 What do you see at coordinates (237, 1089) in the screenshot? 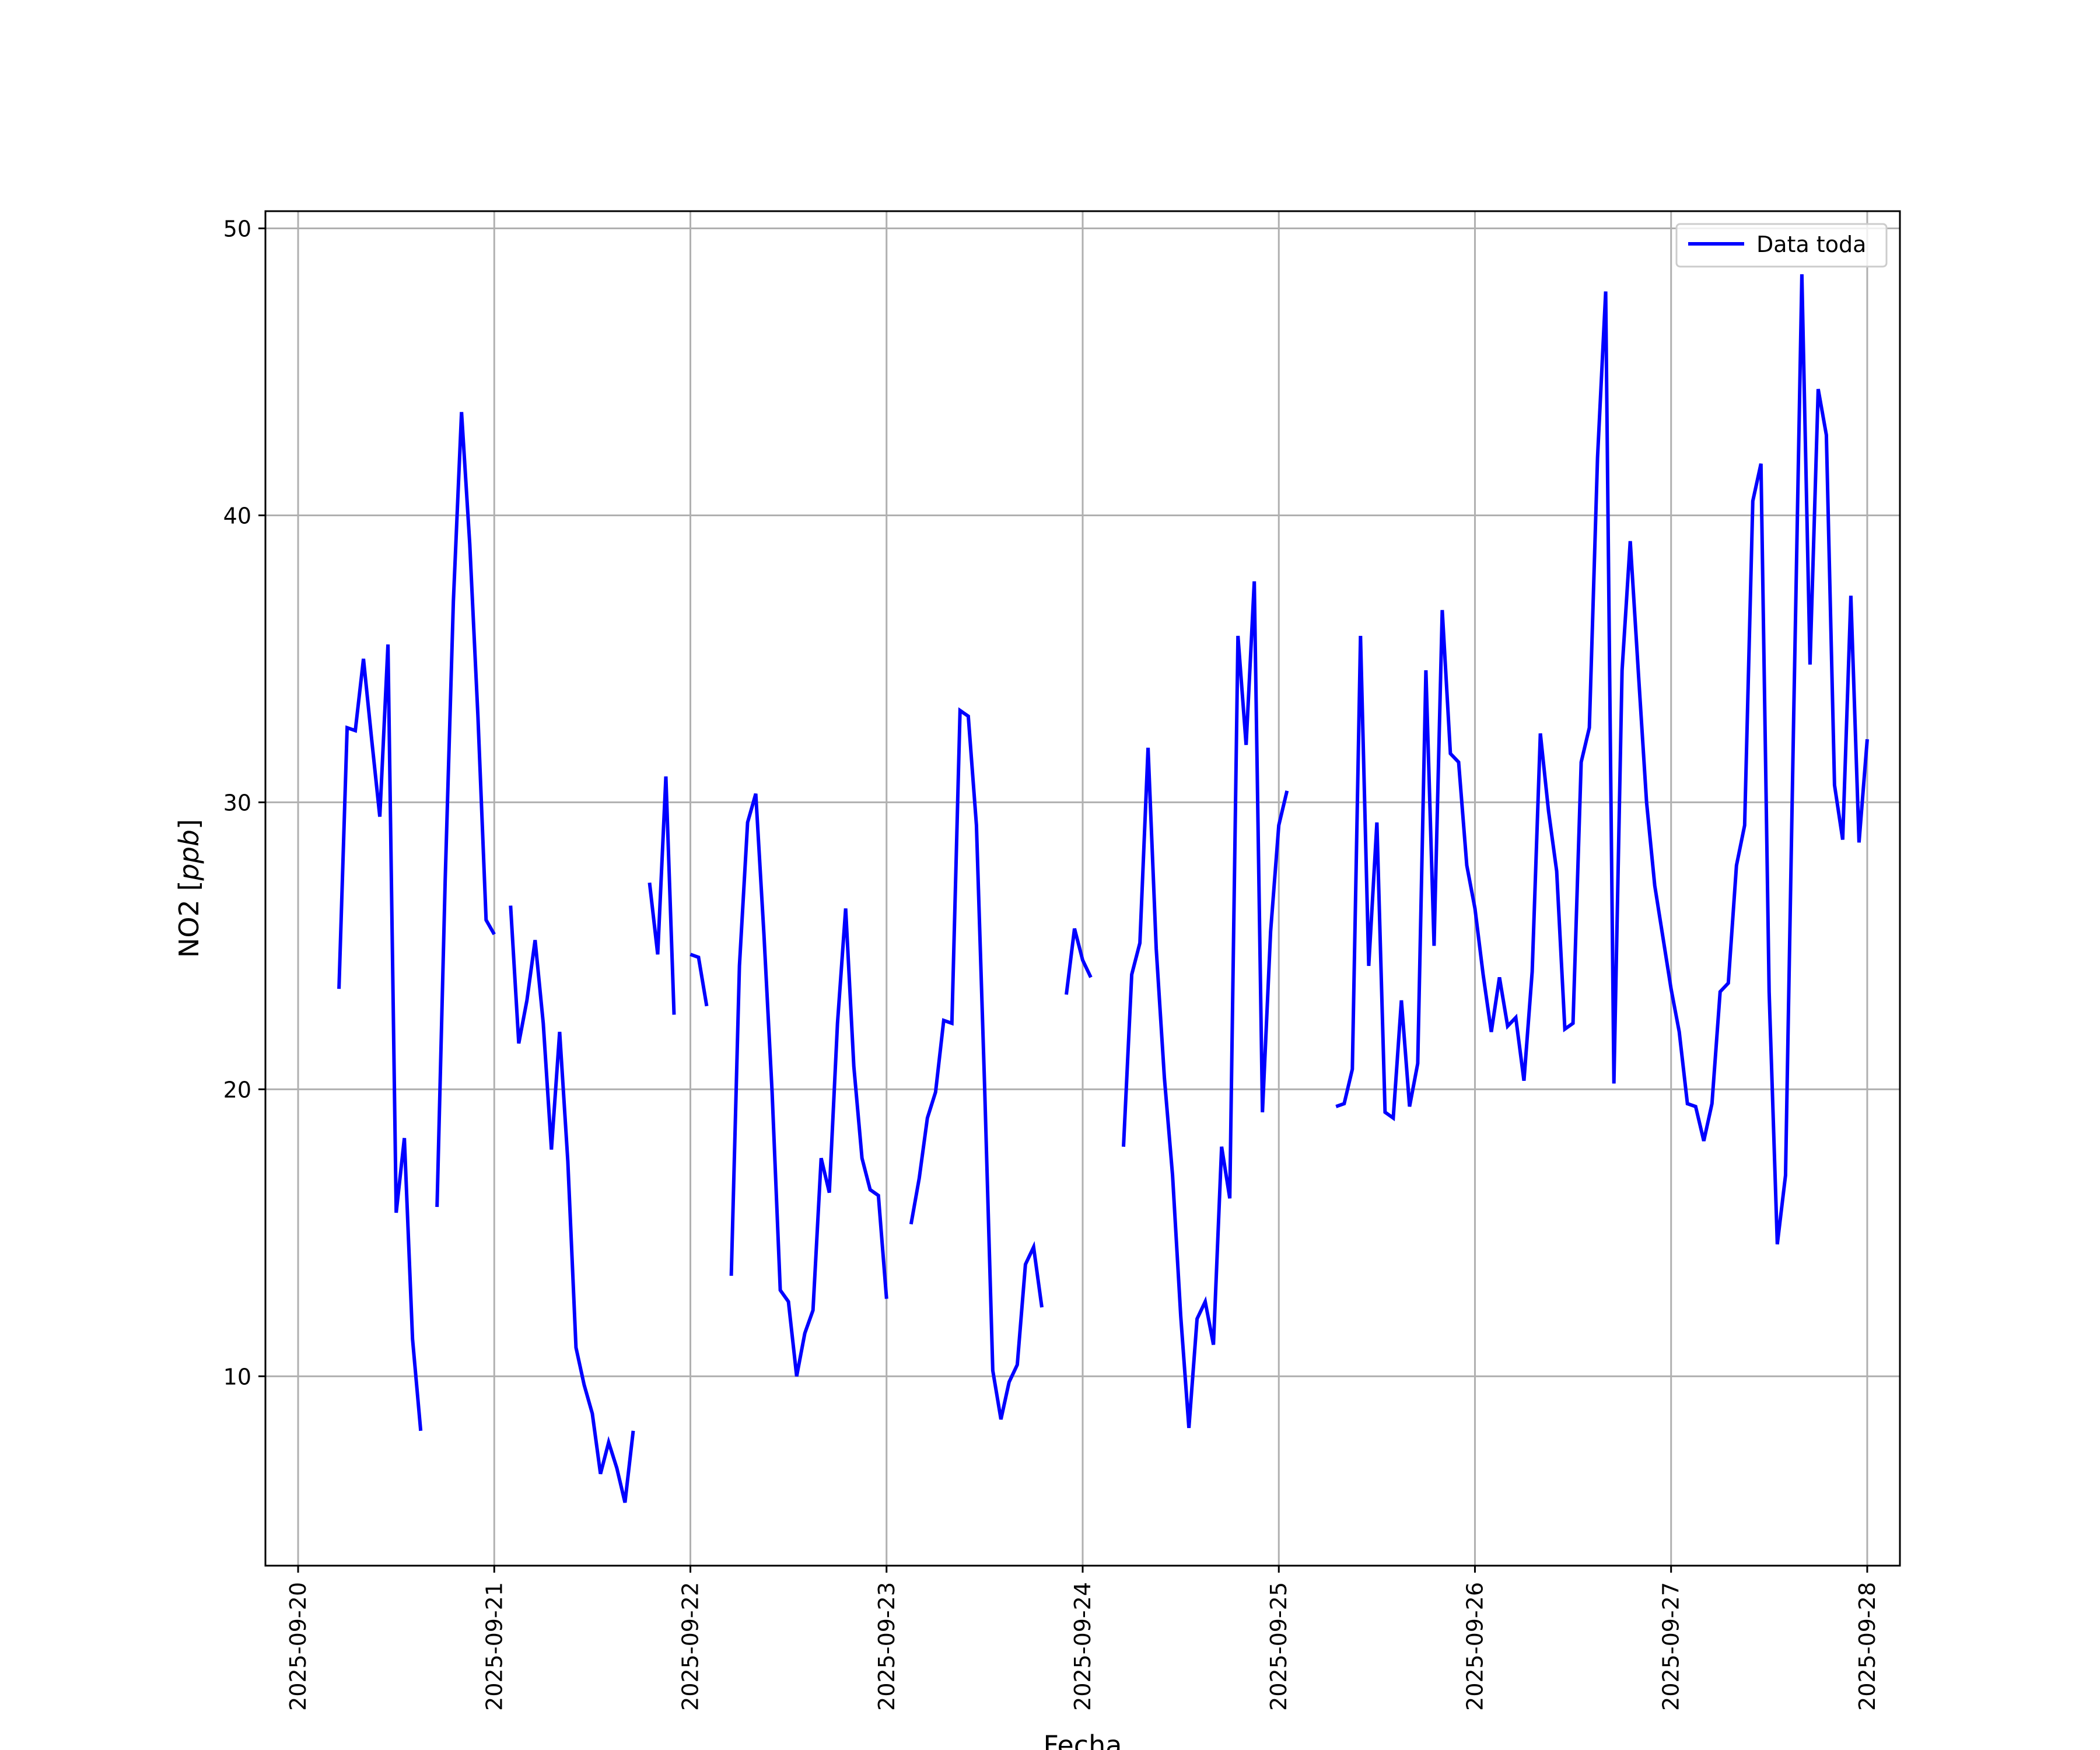
I see `y-tick-label: 20` at bounding box center [237, 1089].